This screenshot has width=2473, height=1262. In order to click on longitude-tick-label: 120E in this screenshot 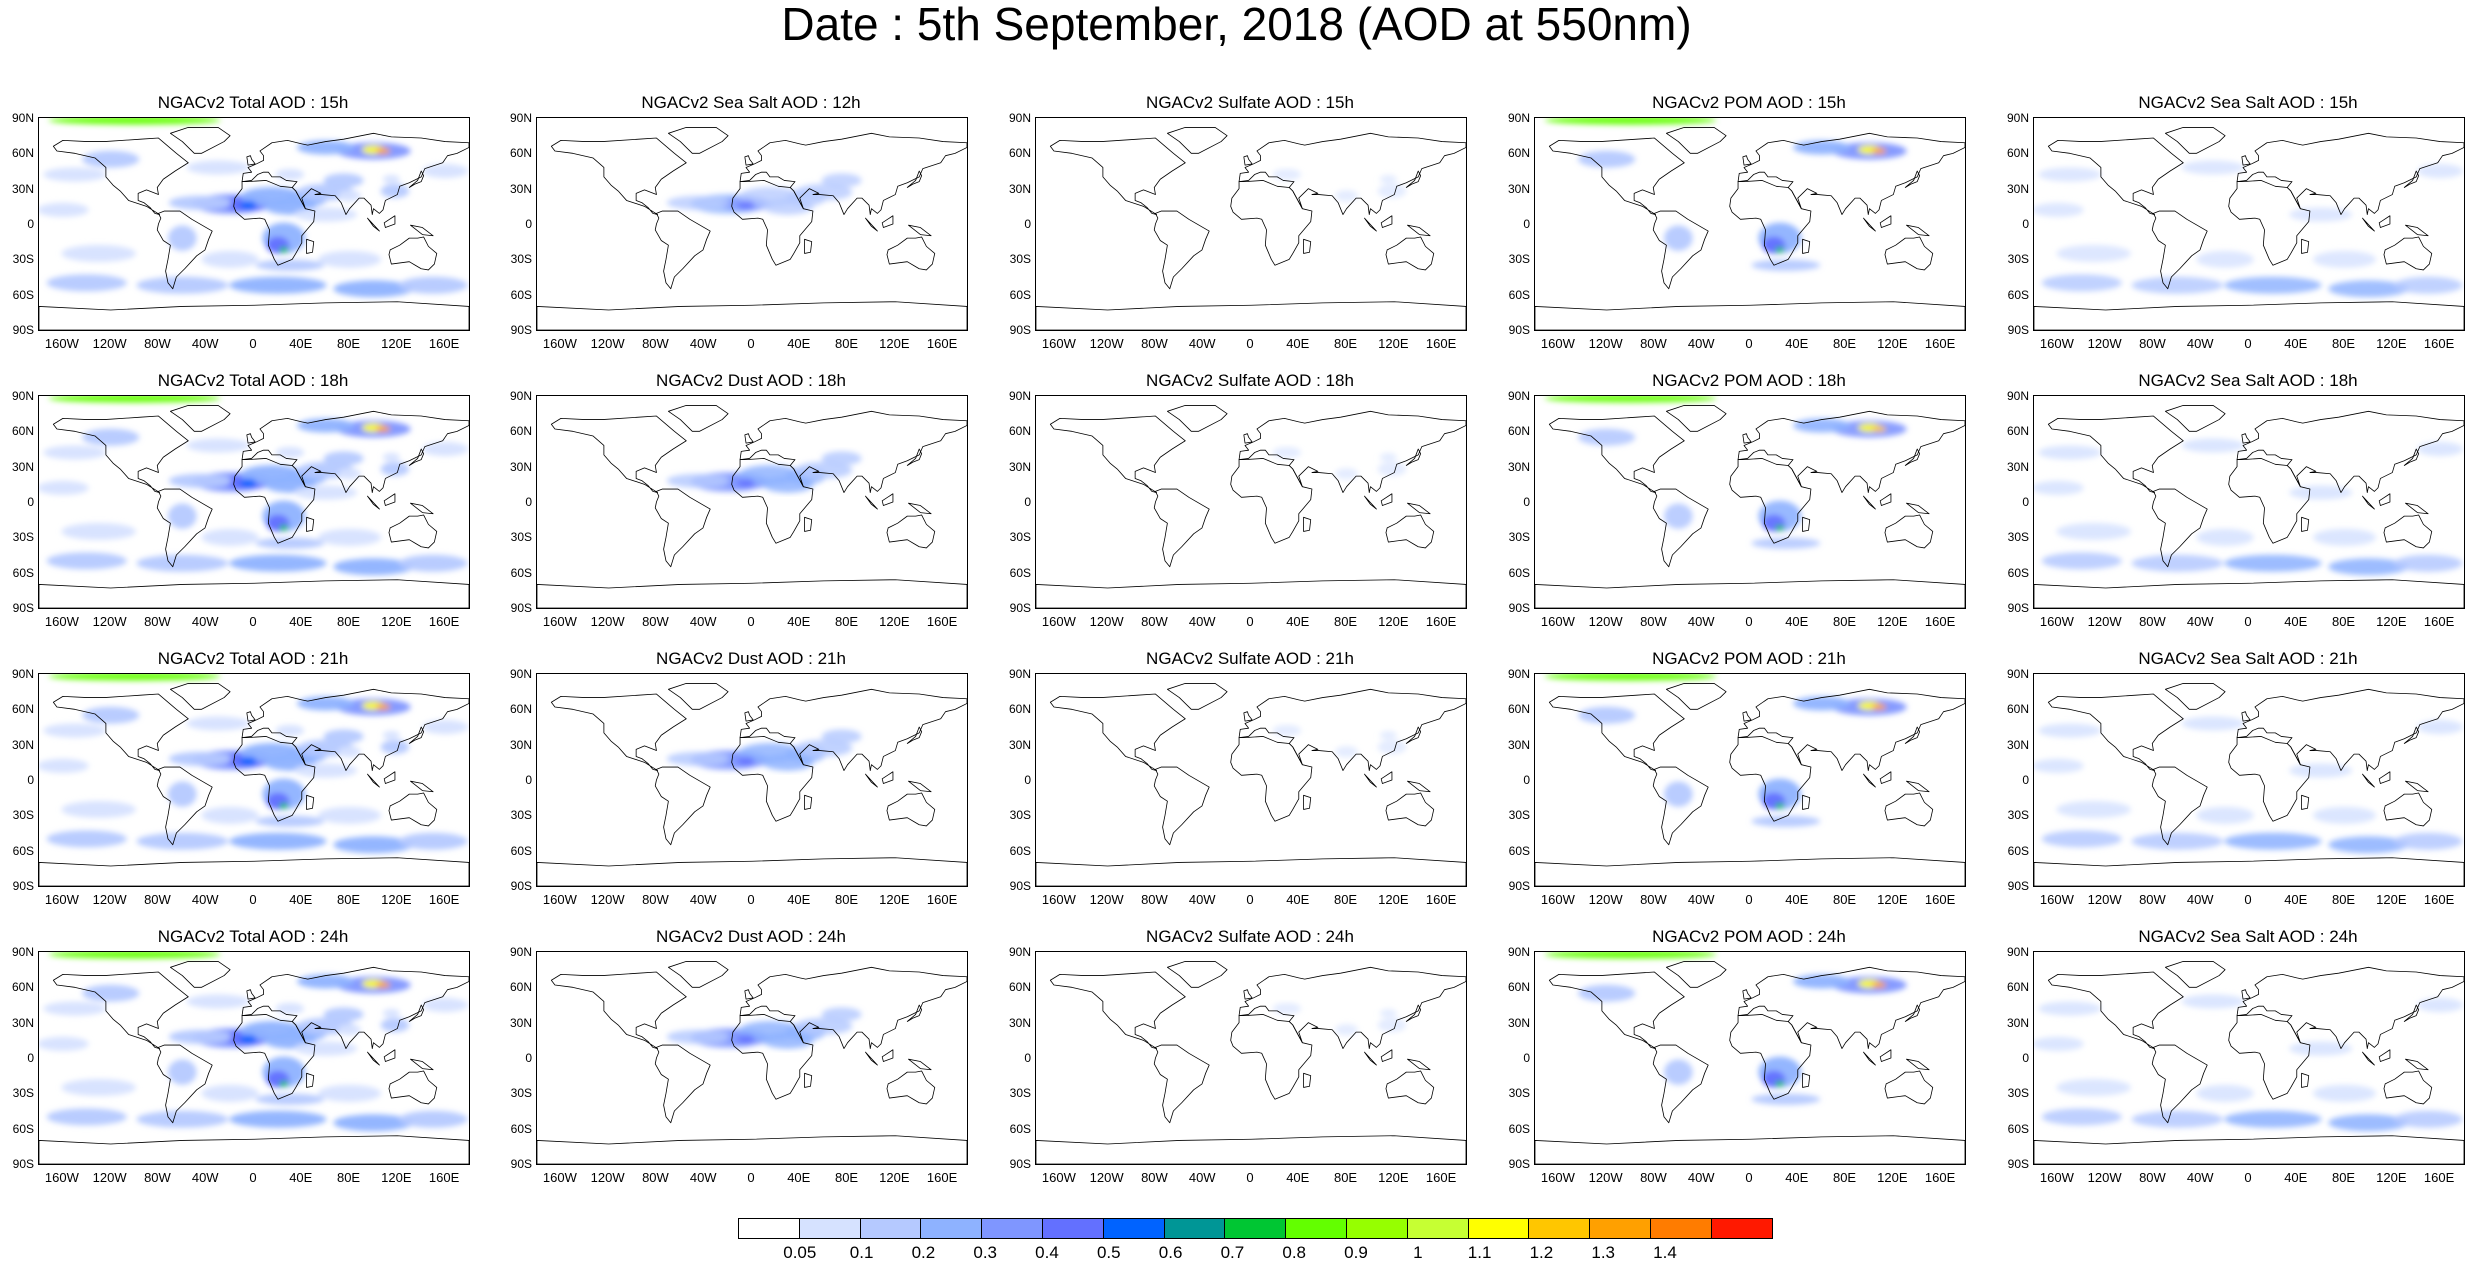, I will do `click(2391, 621)`.